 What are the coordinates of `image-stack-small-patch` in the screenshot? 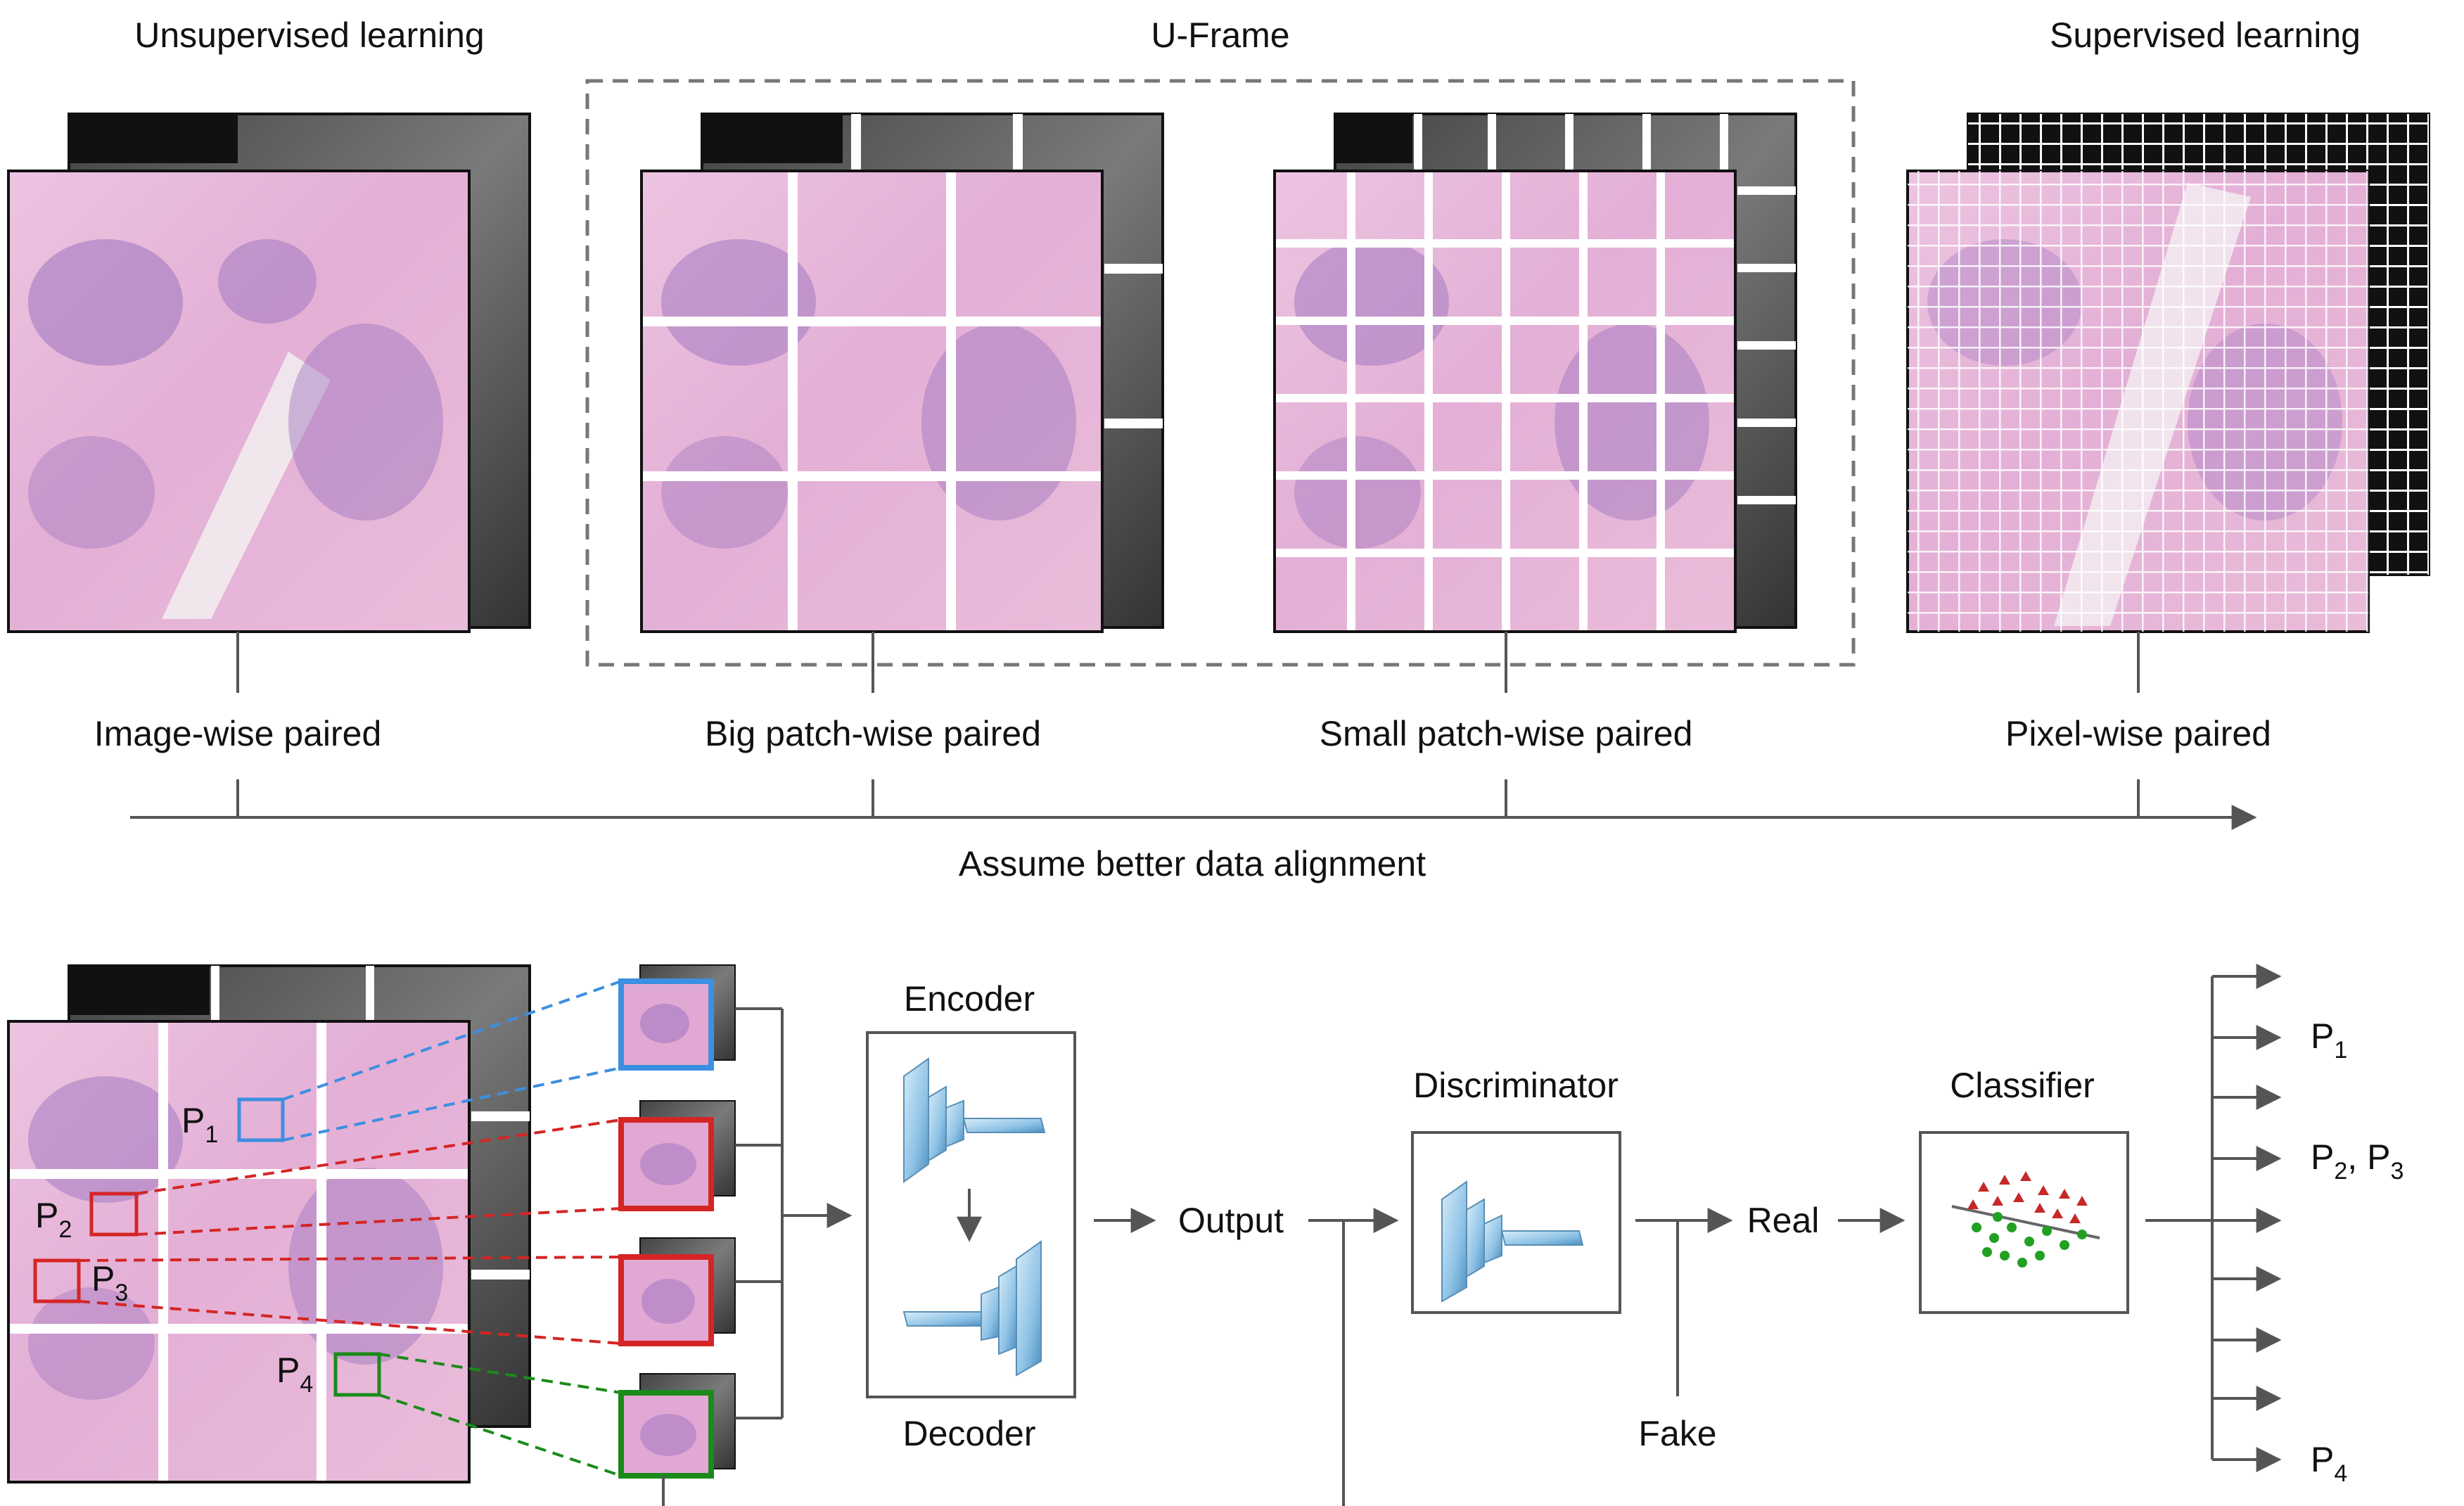 It's located at (1535, 373).